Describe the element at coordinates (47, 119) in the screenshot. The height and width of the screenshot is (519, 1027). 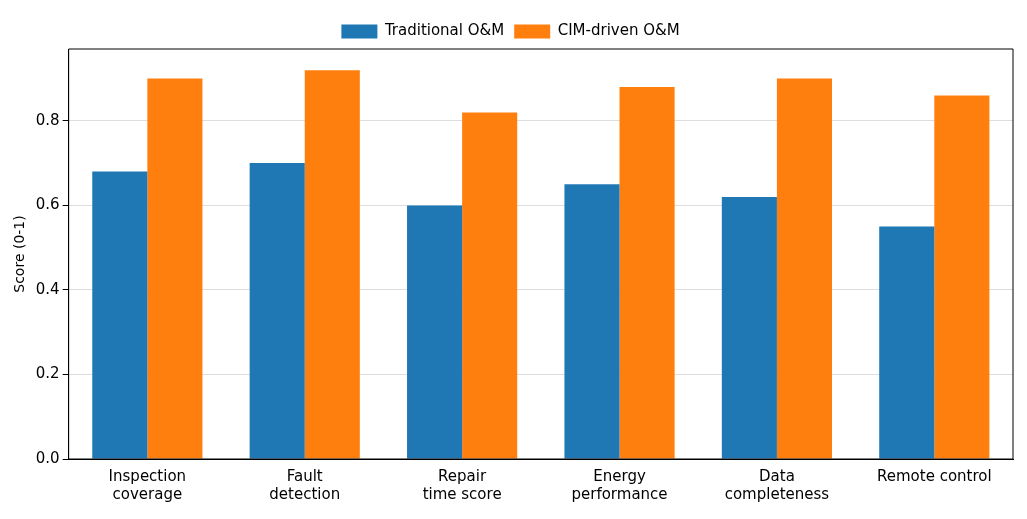
I see `y-tick-label: 0.8` at that location.